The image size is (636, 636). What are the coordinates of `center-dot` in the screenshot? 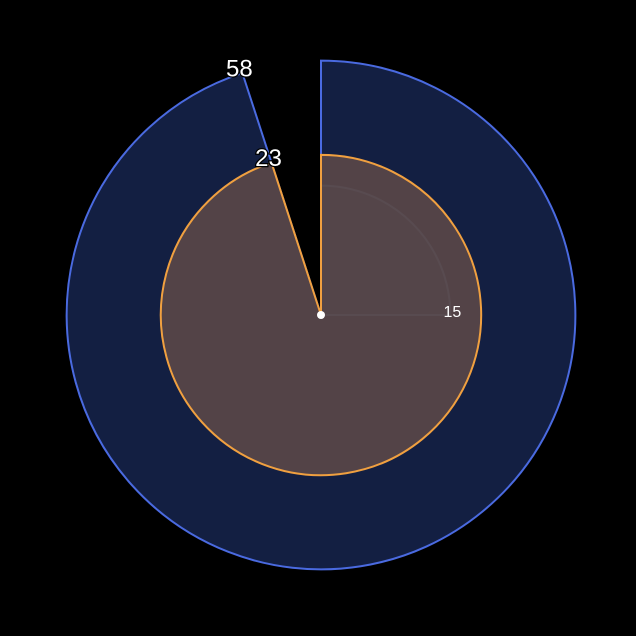 It's located at (321, 315).